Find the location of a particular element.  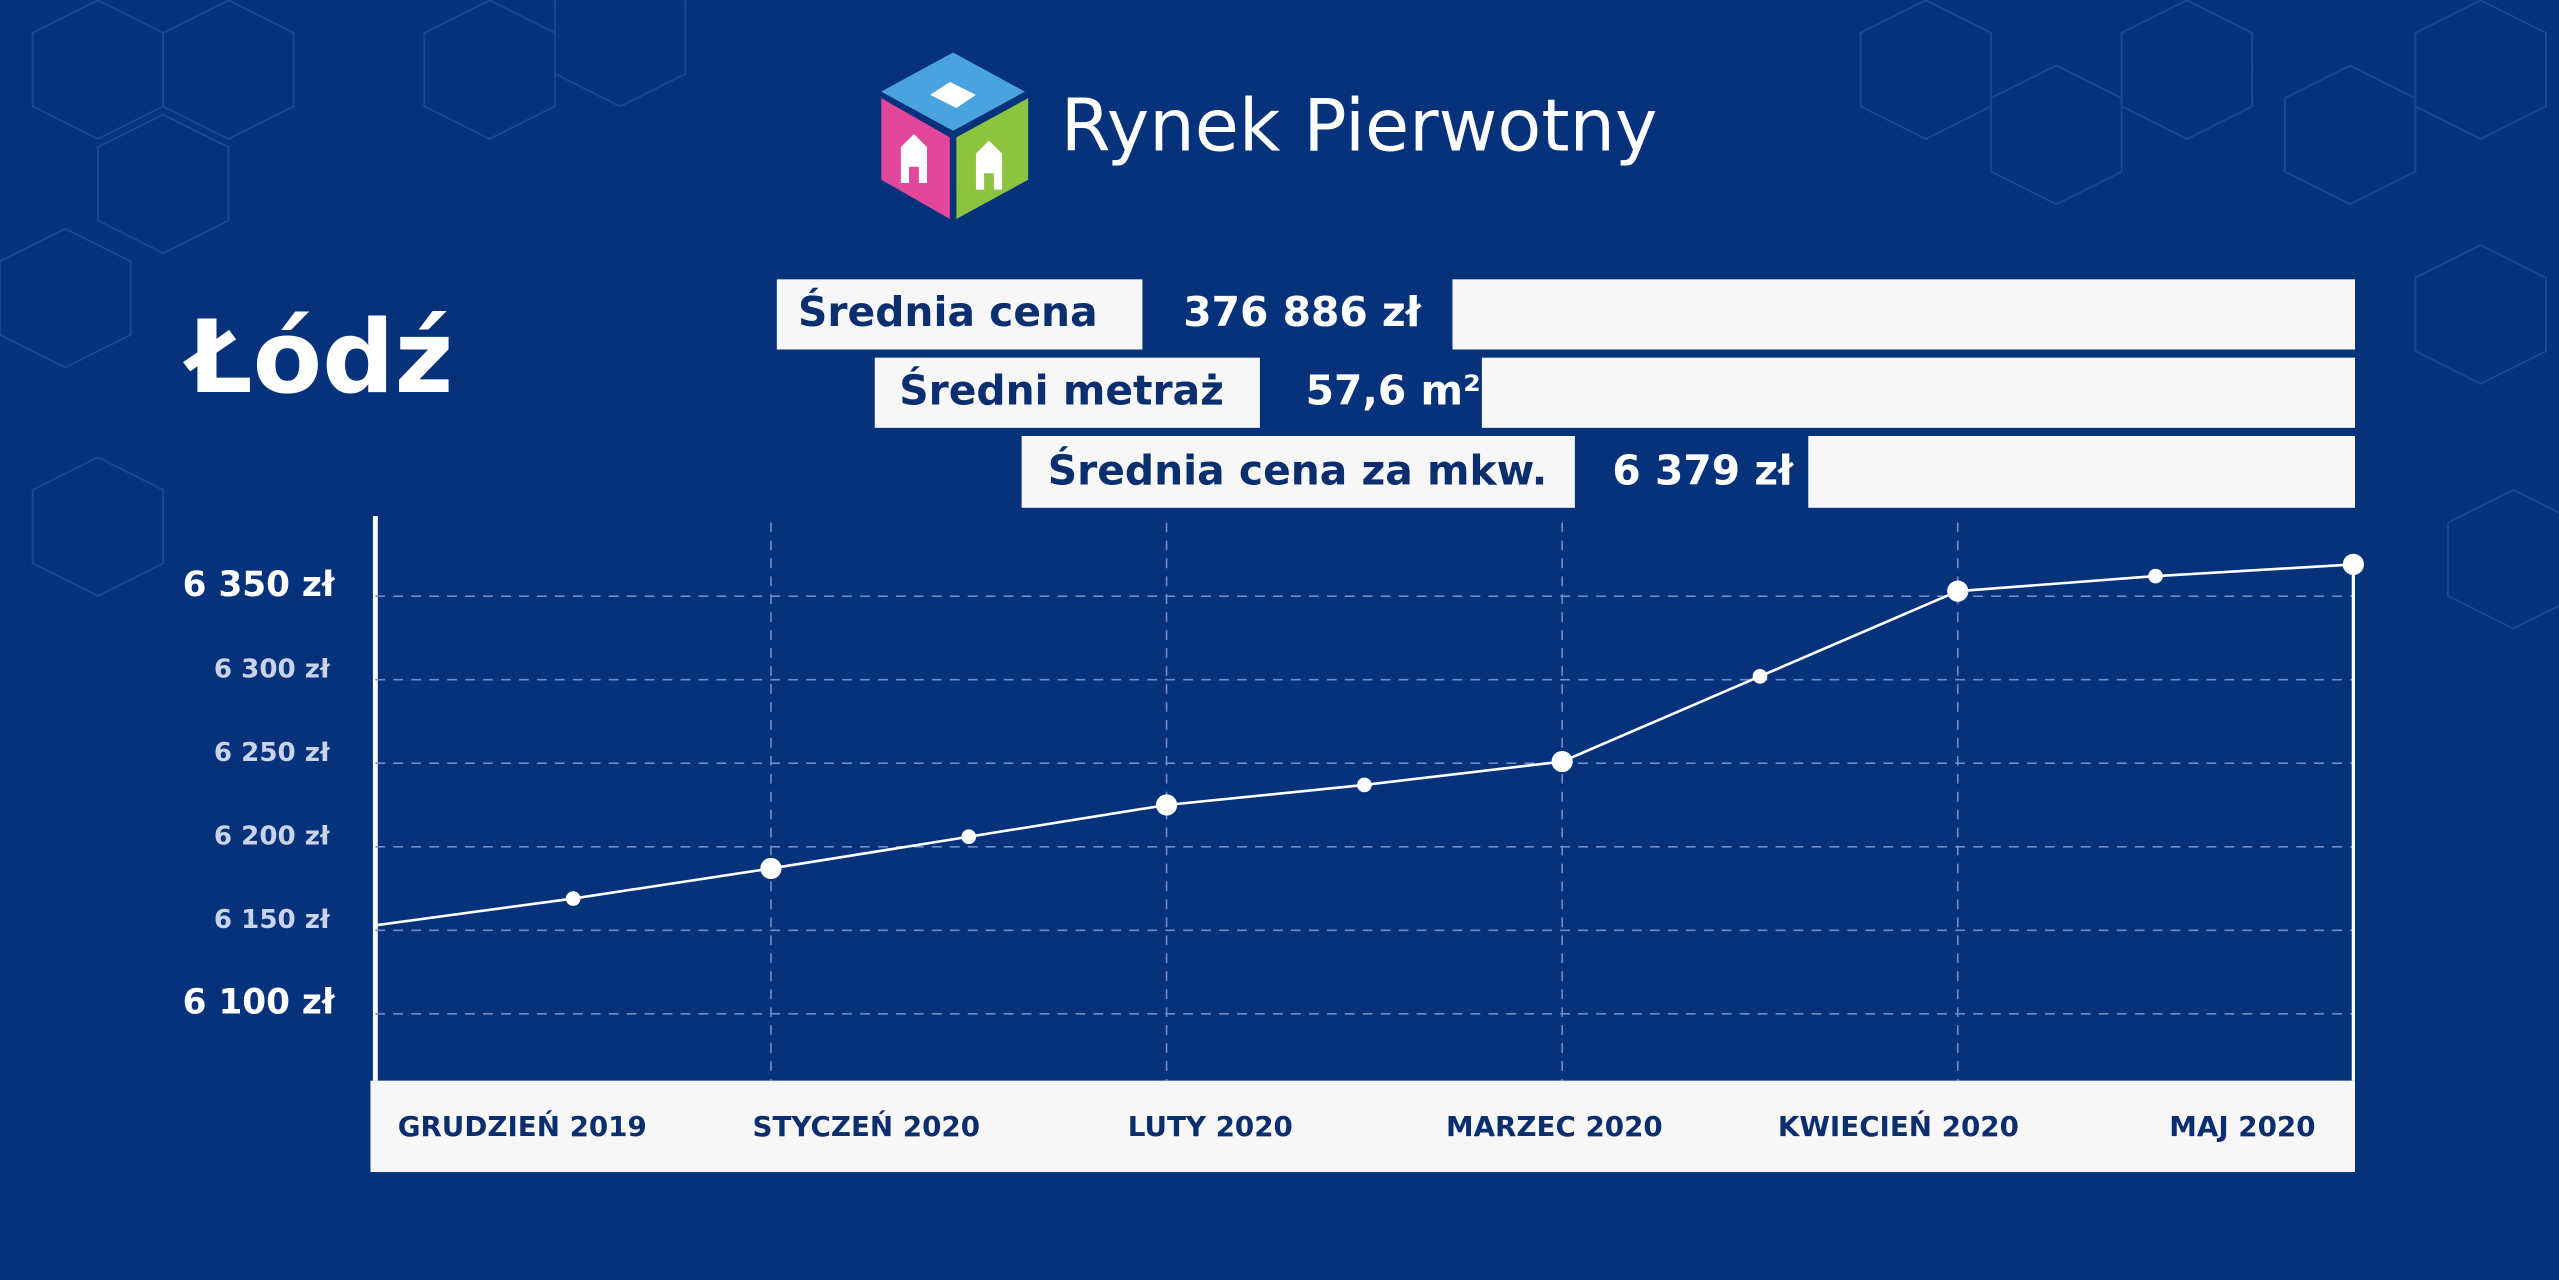

stat-label: Średni metraż is located at coordinates (1061, 391).